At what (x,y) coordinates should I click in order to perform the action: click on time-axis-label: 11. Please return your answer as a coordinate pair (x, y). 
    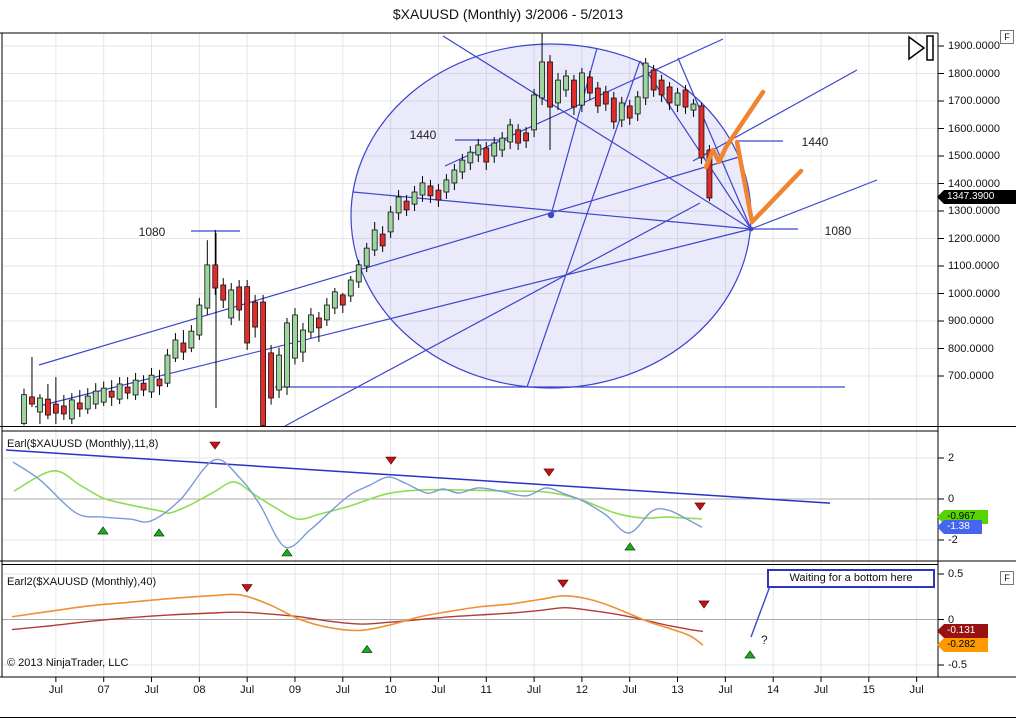
    Looking at the image, I should click on (486, 690).